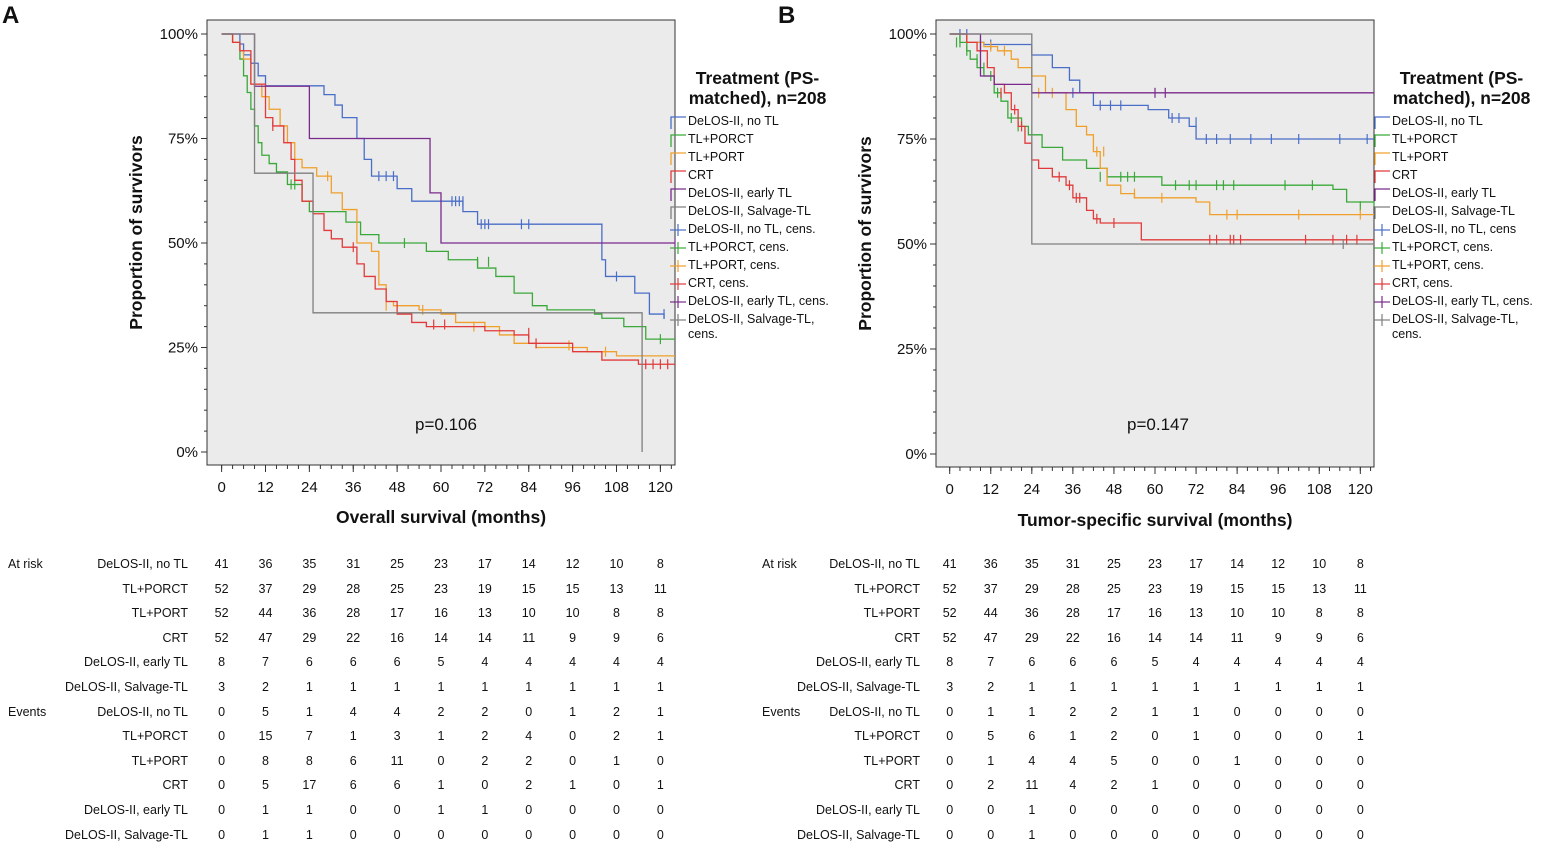  I want to click on risk-value: 31, so click(353, 564).